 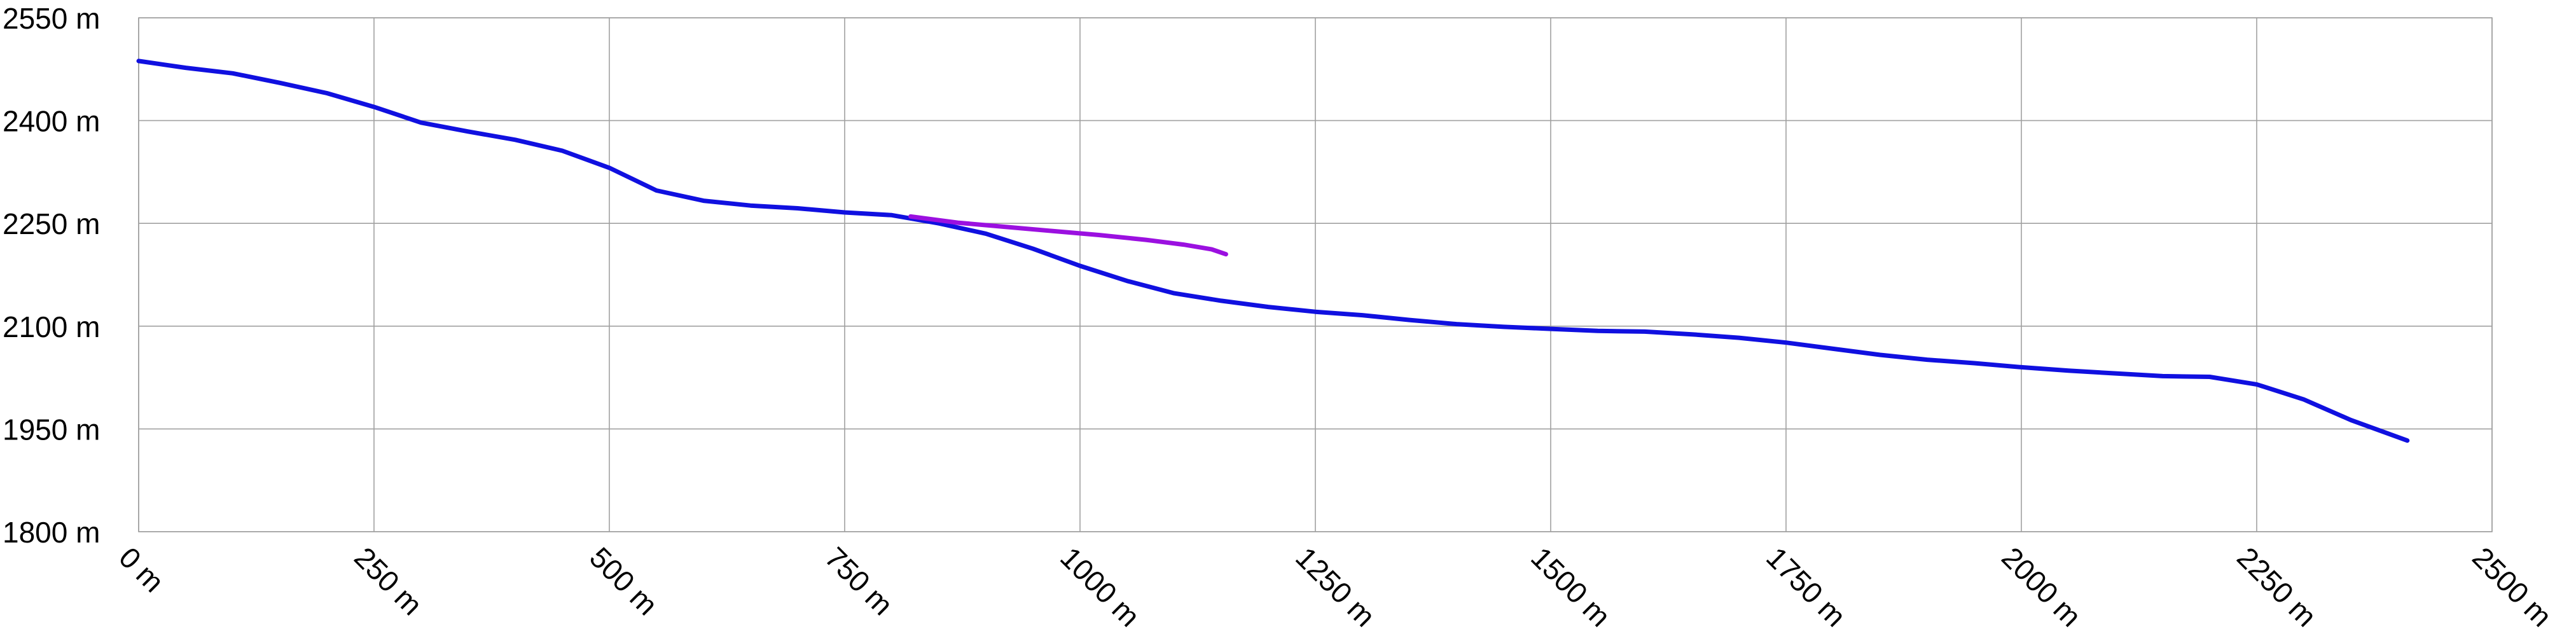 I want to click on y-tick-label: 1950 m, so click(x=51, y=429).